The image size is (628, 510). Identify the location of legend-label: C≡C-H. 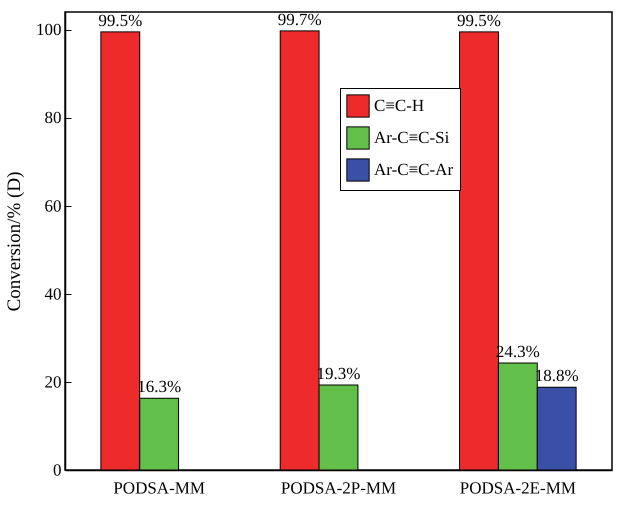
(399, 105).